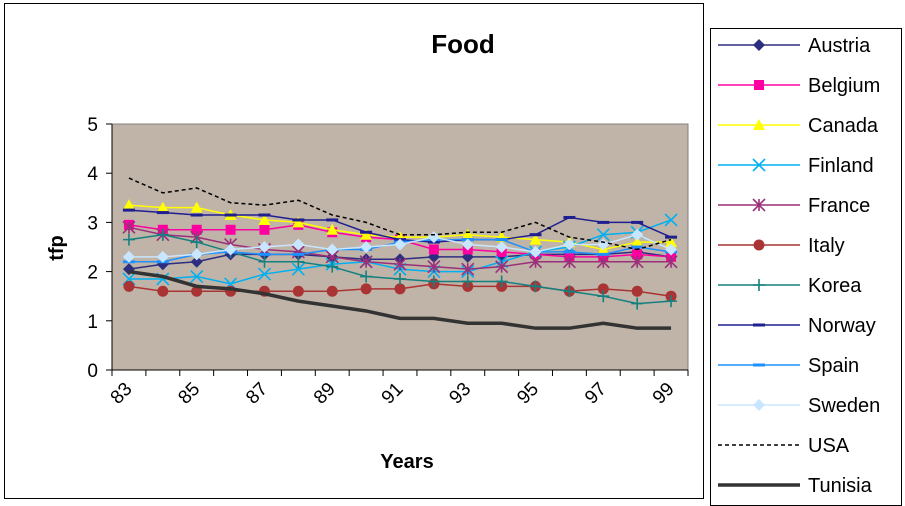 The width and height of the screenshot is (905, 506). Describe the element at coordinates (759, 325) in the screenshot. I see `legend-marker-norway` at that location.